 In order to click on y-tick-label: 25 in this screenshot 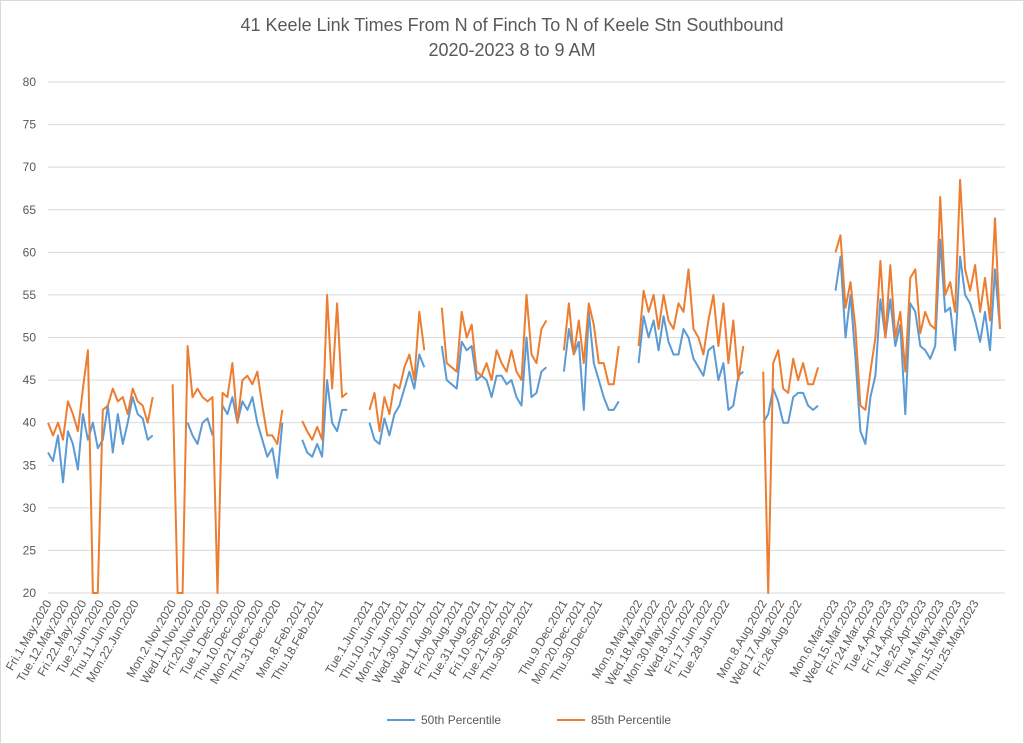, I will do `click(30, 550)`.